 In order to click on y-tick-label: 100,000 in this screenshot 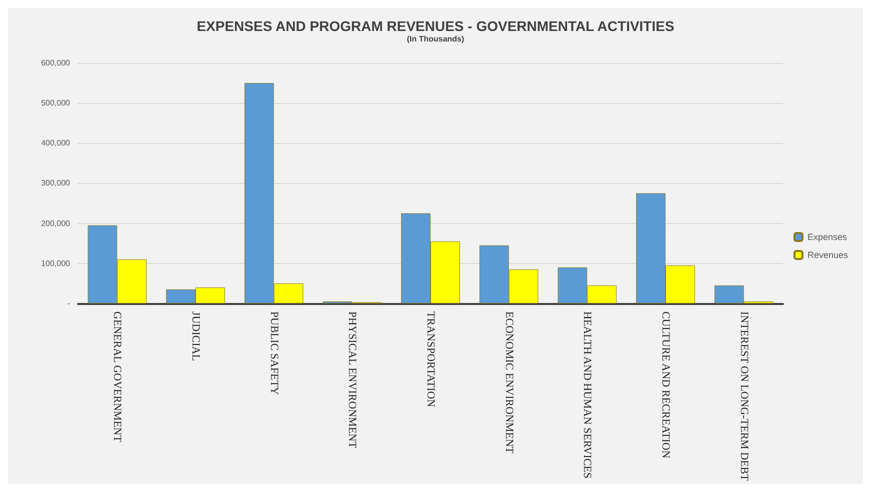, I will do `click(56, 263)`.